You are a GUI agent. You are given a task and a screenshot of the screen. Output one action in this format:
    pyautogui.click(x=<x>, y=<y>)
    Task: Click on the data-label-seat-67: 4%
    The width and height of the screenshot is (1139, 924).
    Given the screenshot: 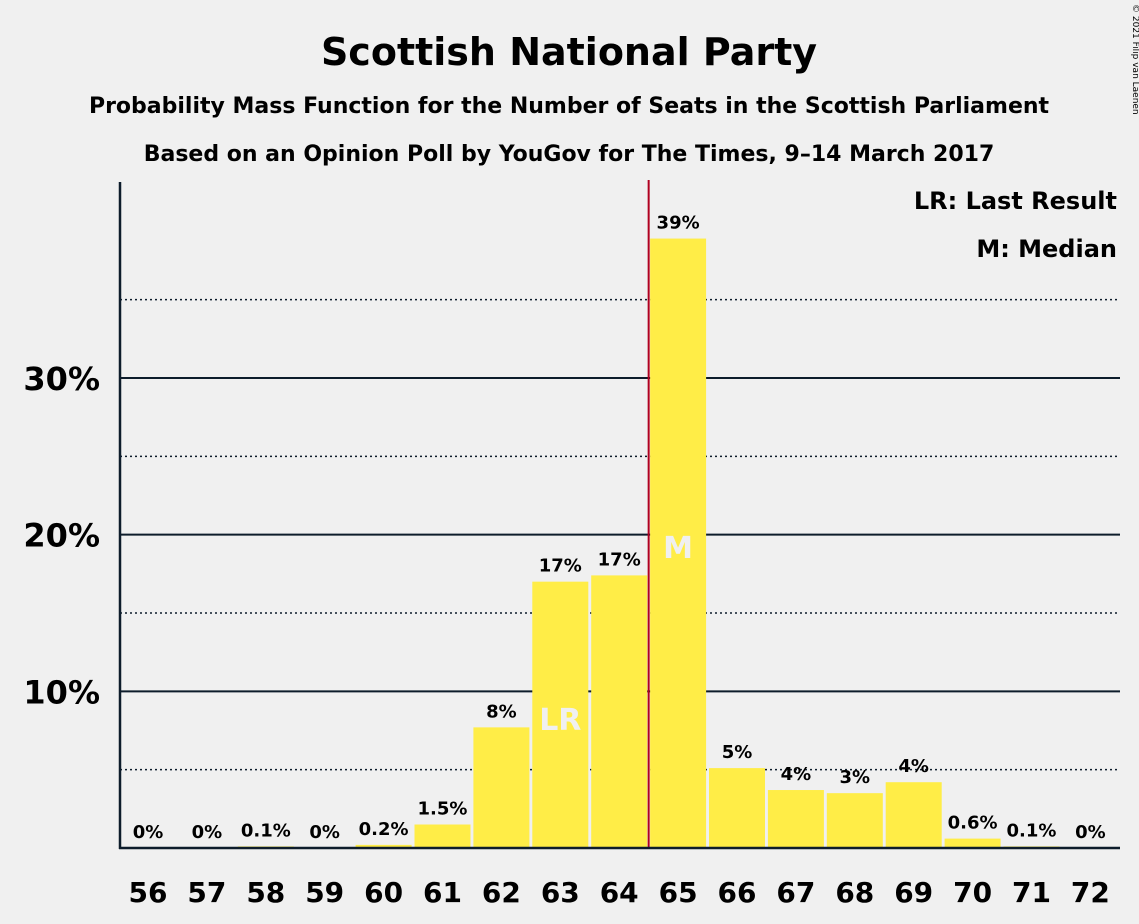 What is the action you would take?
    pyautogui.click(x=796, y=774)
    